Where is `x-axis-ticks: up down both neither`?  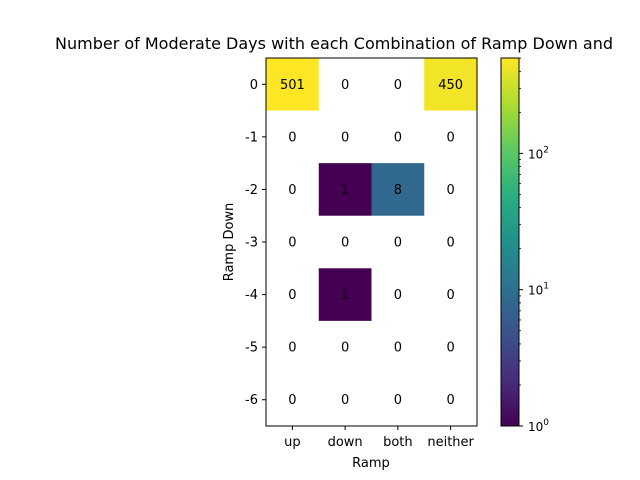 x-axis-ticks: up down both neither is located at coordinates (379, 438).